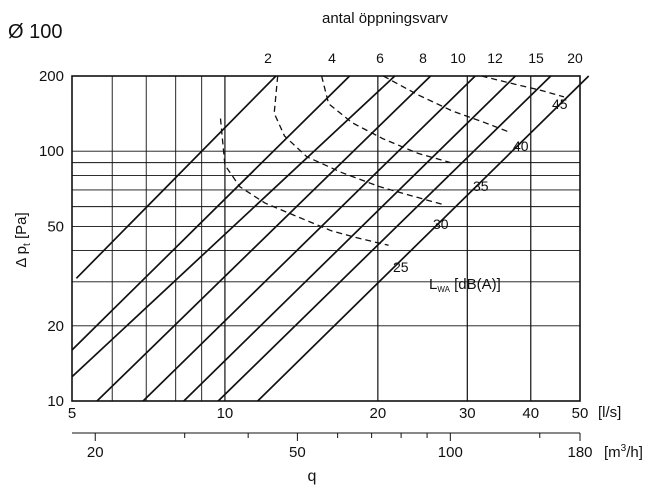  Describe the element at coordinates (297, 452) in the screenshot. I see `x2-tick-50: 50` at that location.